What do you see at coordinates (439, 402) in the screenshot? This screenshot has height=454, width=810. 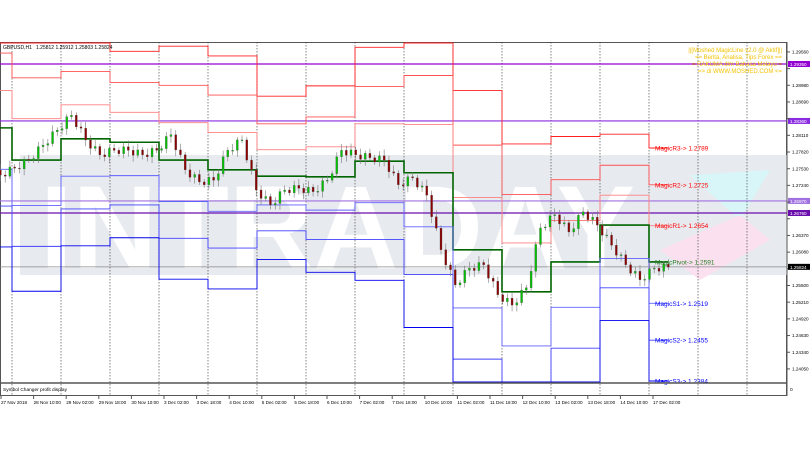 I see `time-tick-label: 10 Dec 10:00` at bounding box center [439, 402].